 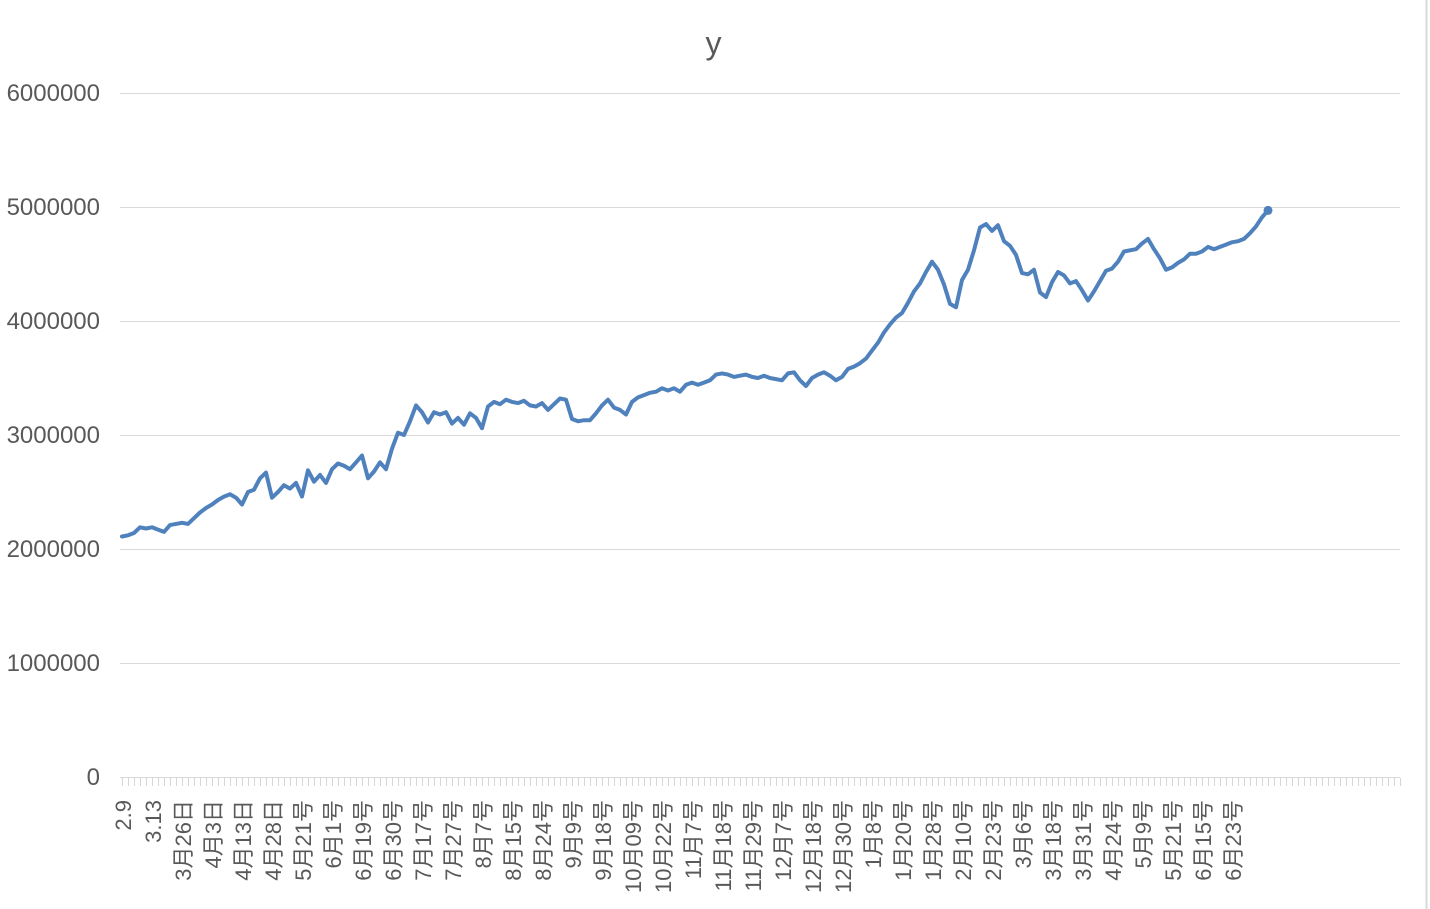 What do you see at coordinates (573, 834) in the screenshot?
I see `x-axis-tick-label: 9月9号` at bounding box center [573, 834].